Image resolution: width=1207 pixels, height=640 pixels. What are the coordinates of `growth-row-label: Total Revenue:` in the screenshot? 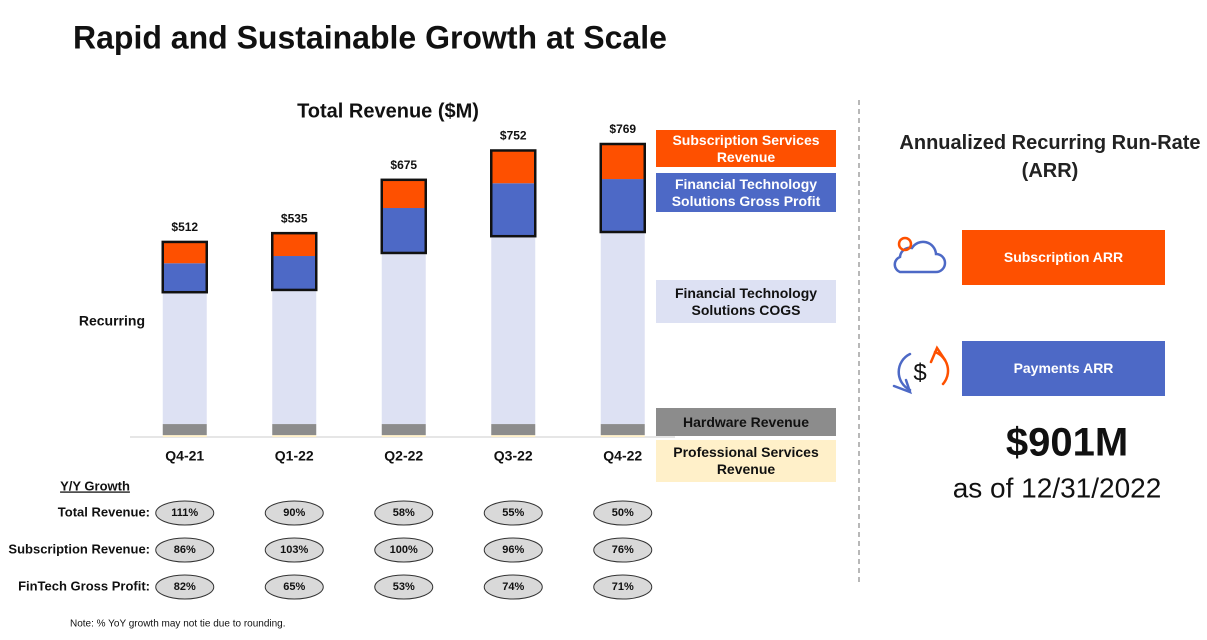 It's located at (104, 511).